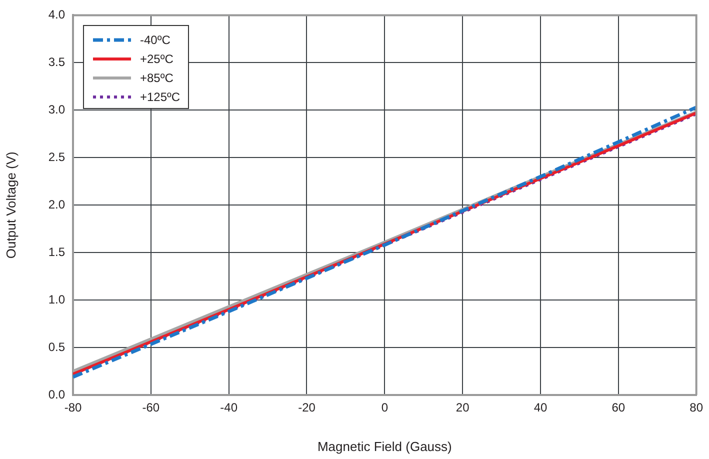  I want to click on y-tick-label: 3.5, so click(57, 61).